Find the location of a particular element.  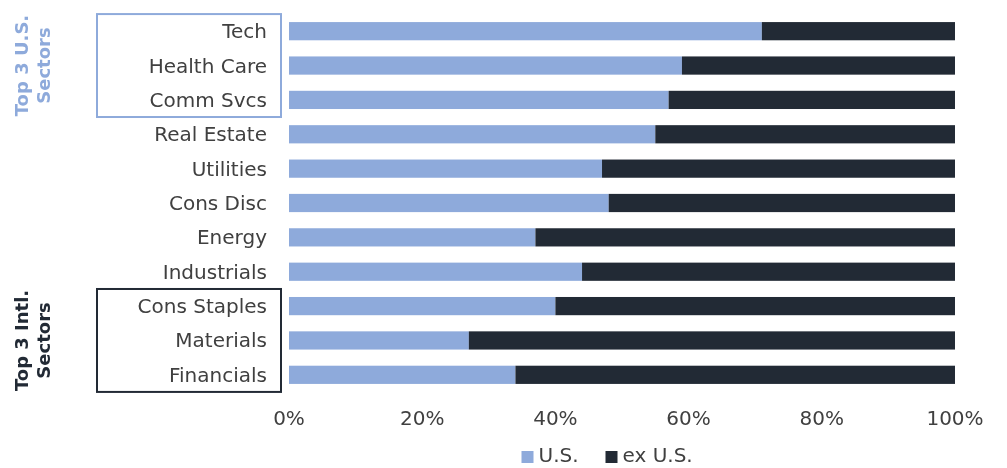

y-tick-label: Cons Disc is located at coordinates (217, 203).